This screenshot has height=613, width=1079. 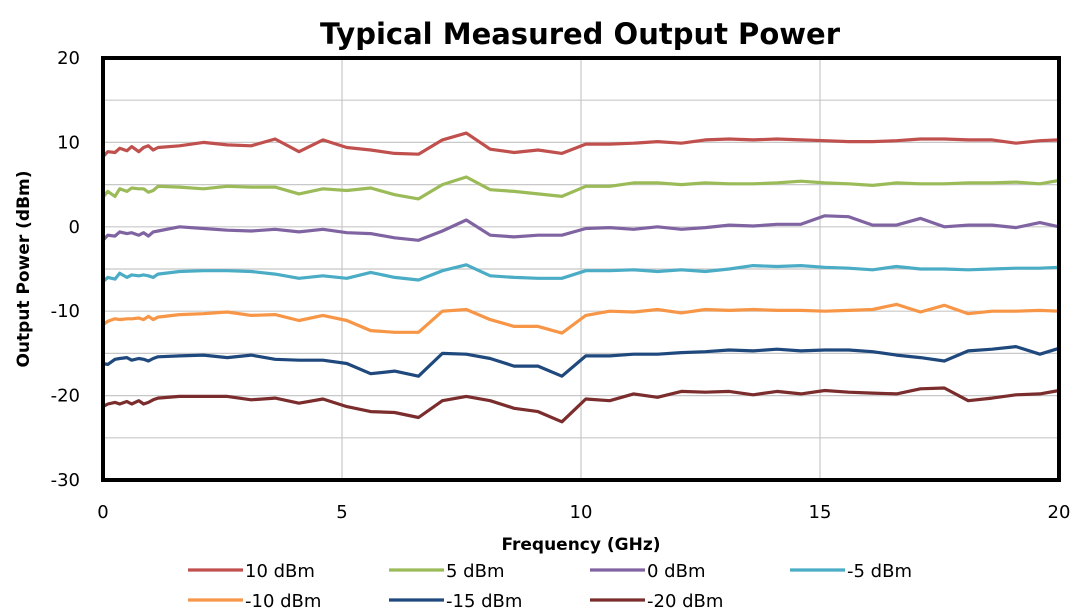 I want to click on legend-label: -20 dBm, so click(x=685, y=601).